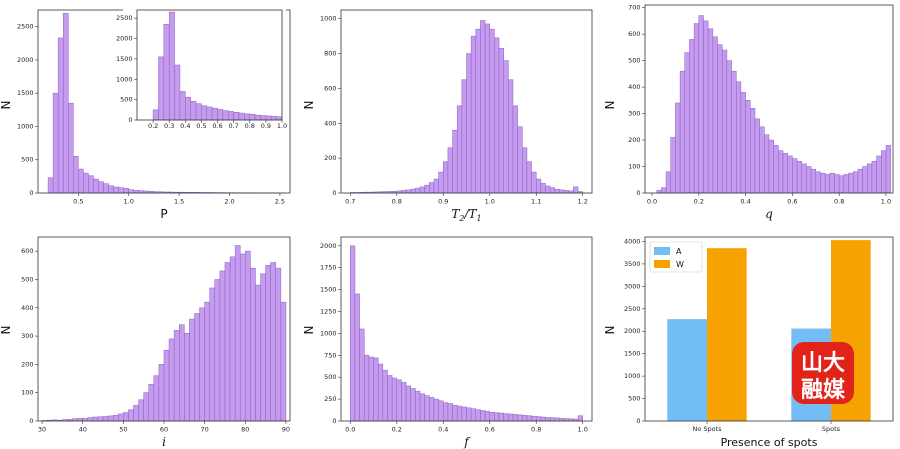 The image size is (900, 449). I want to click on watermark-text-line2: 融媒, so click(823, 390).